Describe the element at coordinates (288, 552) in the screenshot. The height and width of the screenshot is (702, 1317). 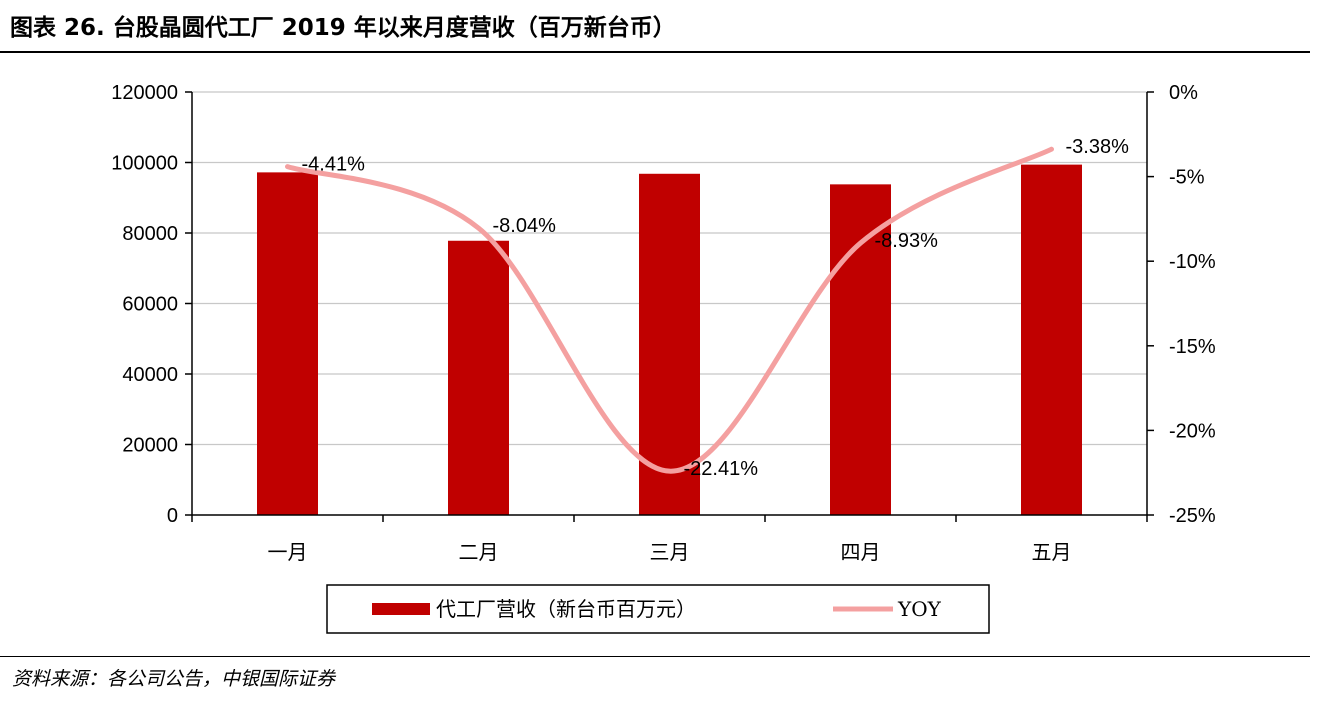
I see `x-tick-label: 一月` at that location.